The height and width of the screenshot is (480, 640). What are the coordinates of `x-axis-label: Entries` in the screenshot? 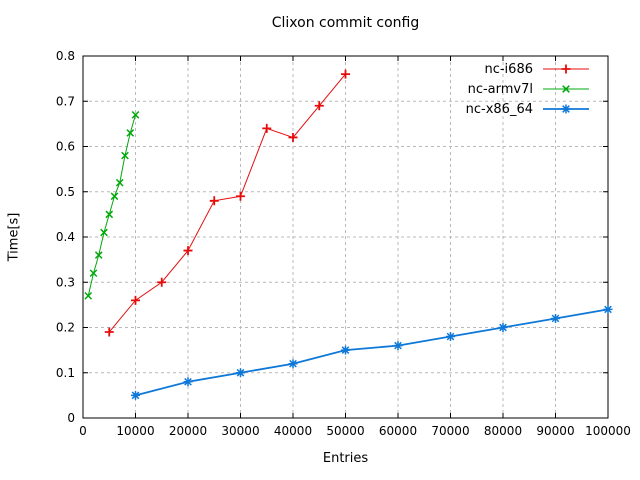 It's located at (345, 458).